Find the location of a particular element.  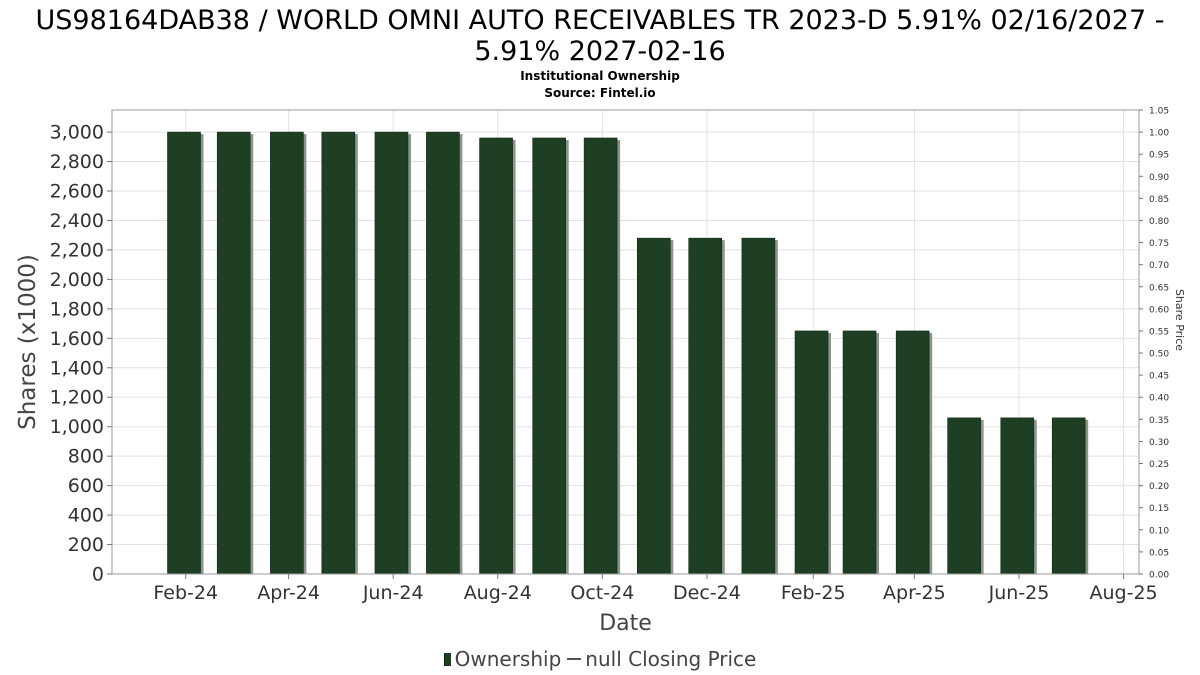

y2-tick-label: 0.70 is located at coordinates (1159, 266).